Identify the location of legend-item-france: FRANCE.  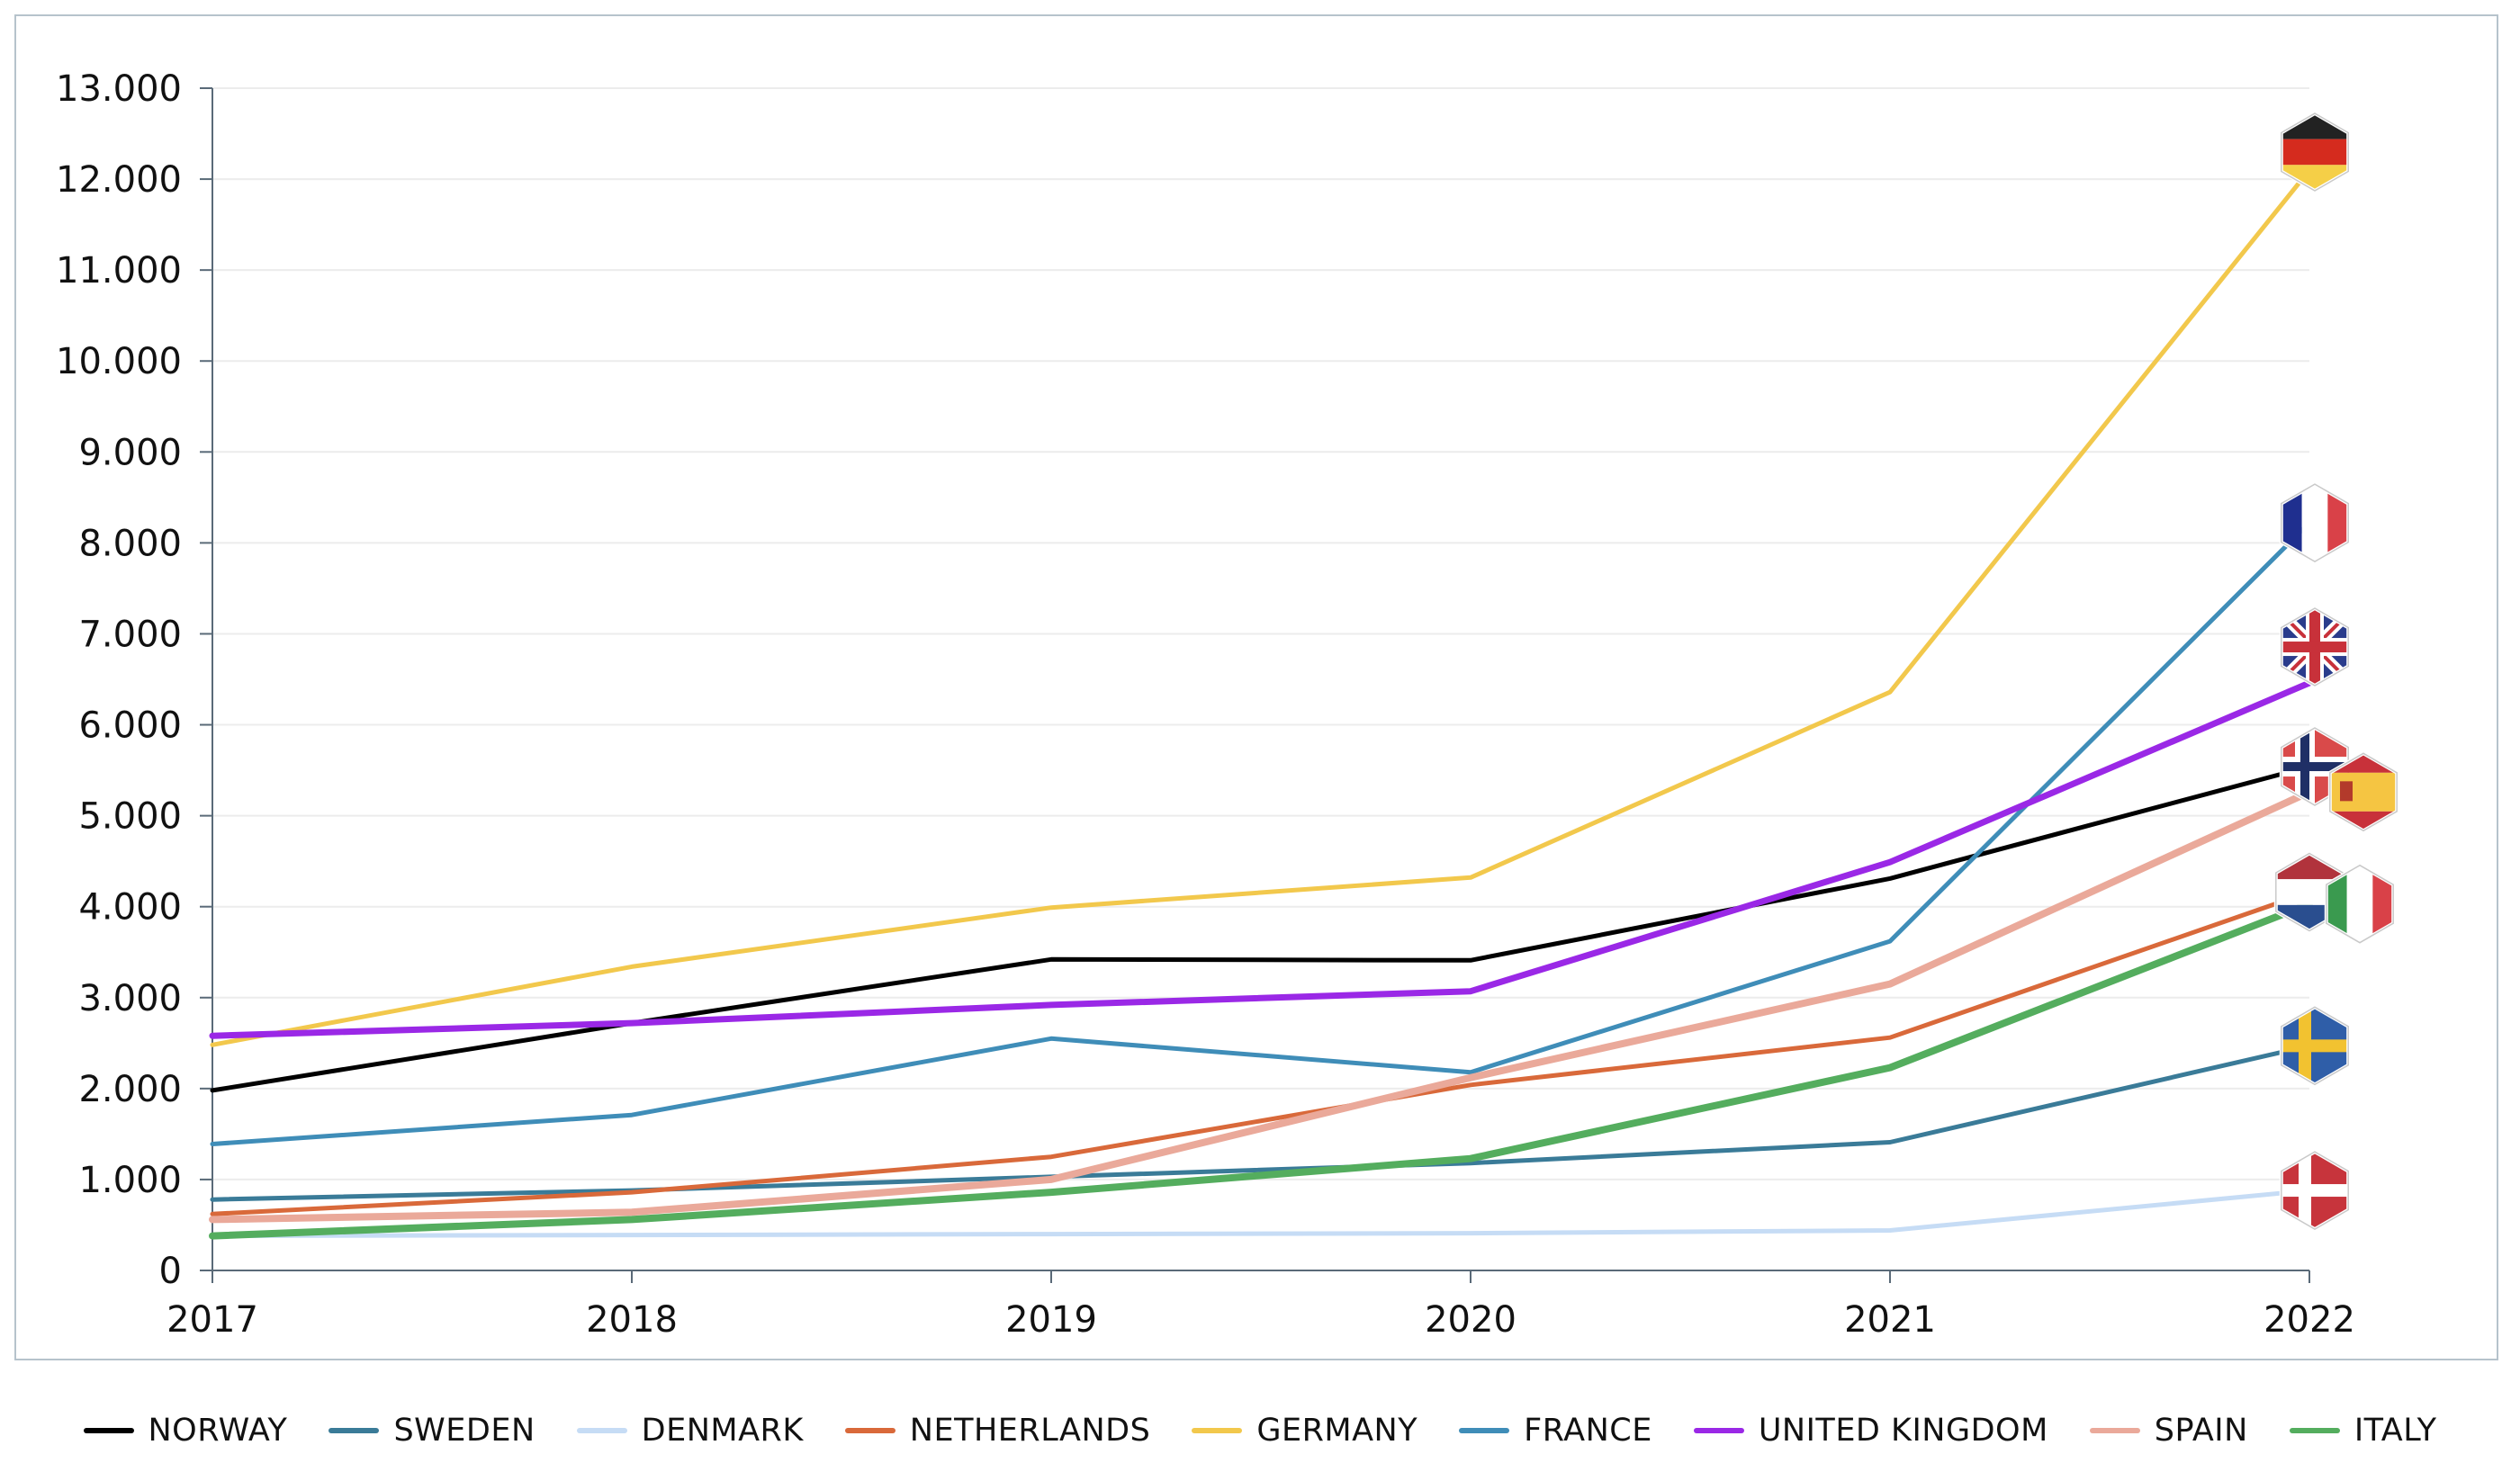
(1556, 1431).